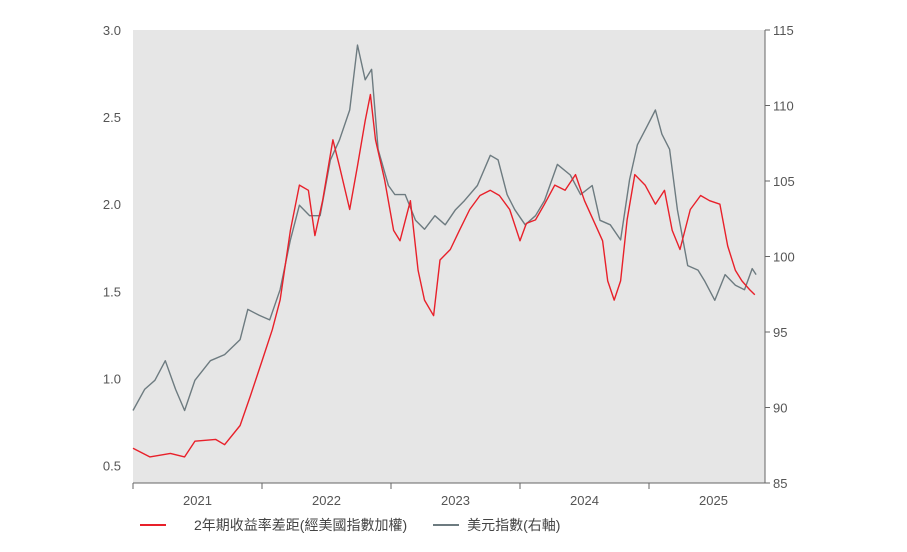 The image size is (907, 552). What do you see at coordinates (112, 117) in the screenshot?
I see `left-tick-label: 2.5` at bounding box center [112, 117].